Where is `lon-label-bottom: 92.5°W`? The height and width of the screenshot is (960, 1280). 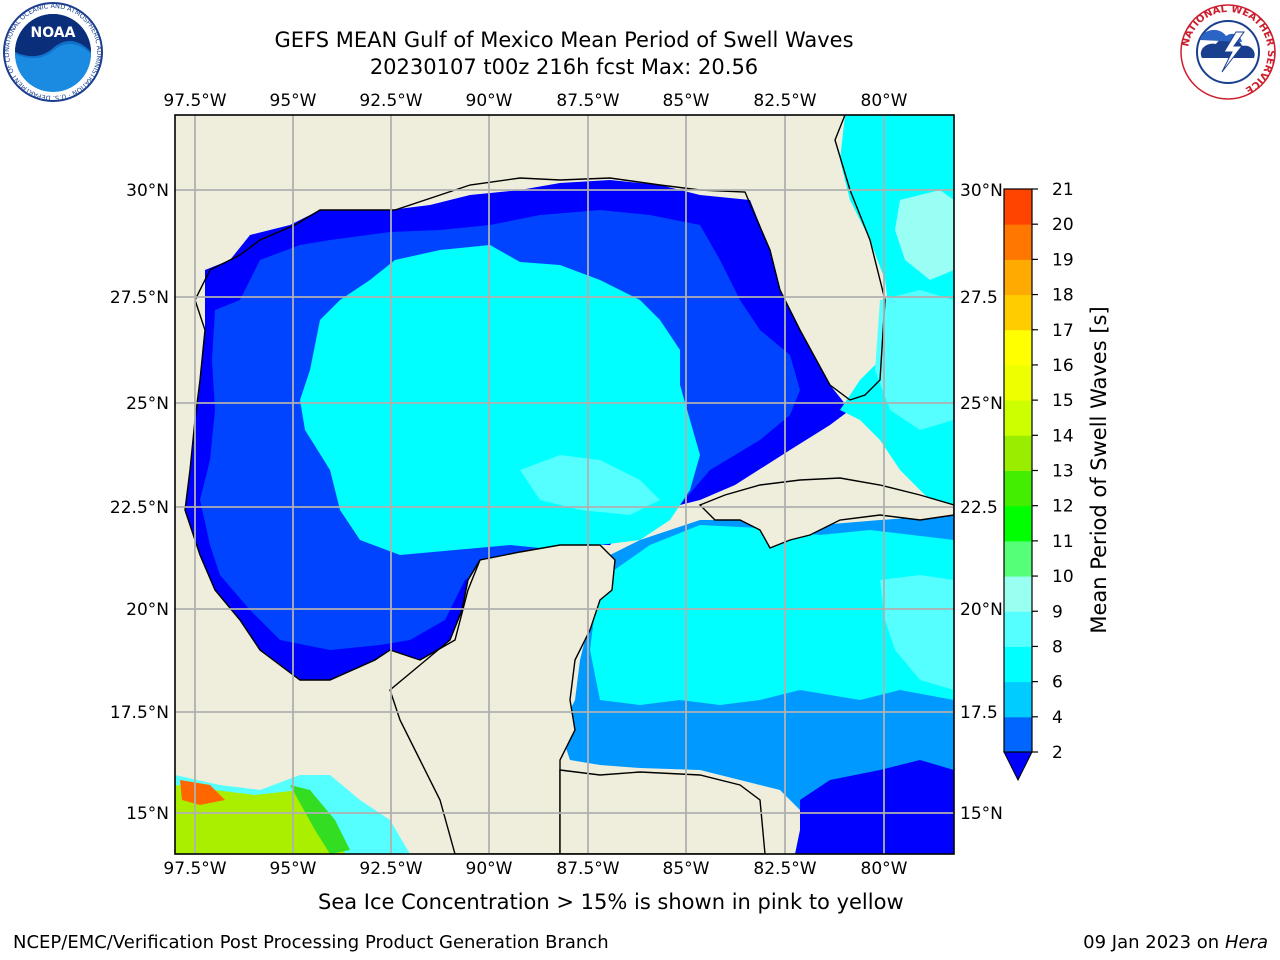
lon-label-bottom: 92.5°W is located at coordinates (390, 869).